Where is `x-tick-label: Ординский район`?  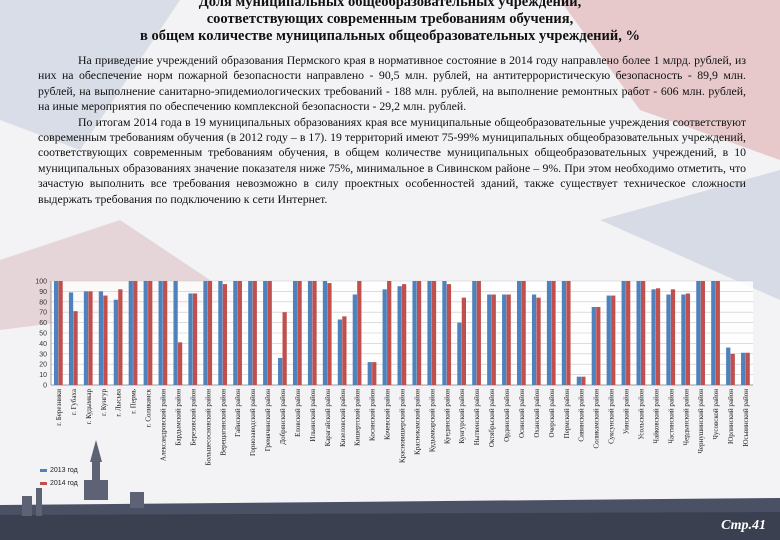
x-tick-label: Ординский район is located at coordinates (507, 415).